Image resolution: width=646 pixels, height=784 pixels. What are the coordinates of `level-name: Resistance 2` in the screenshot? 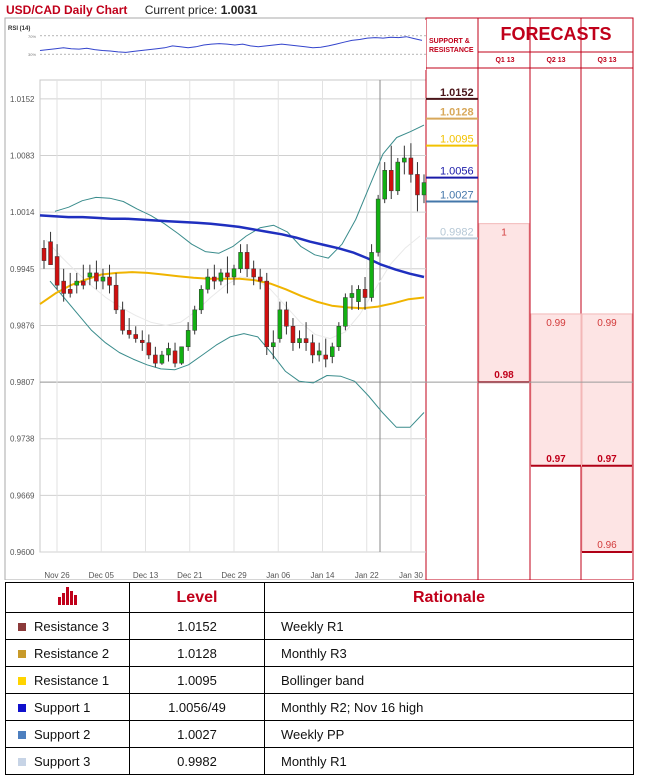 It's located at (72, 653).